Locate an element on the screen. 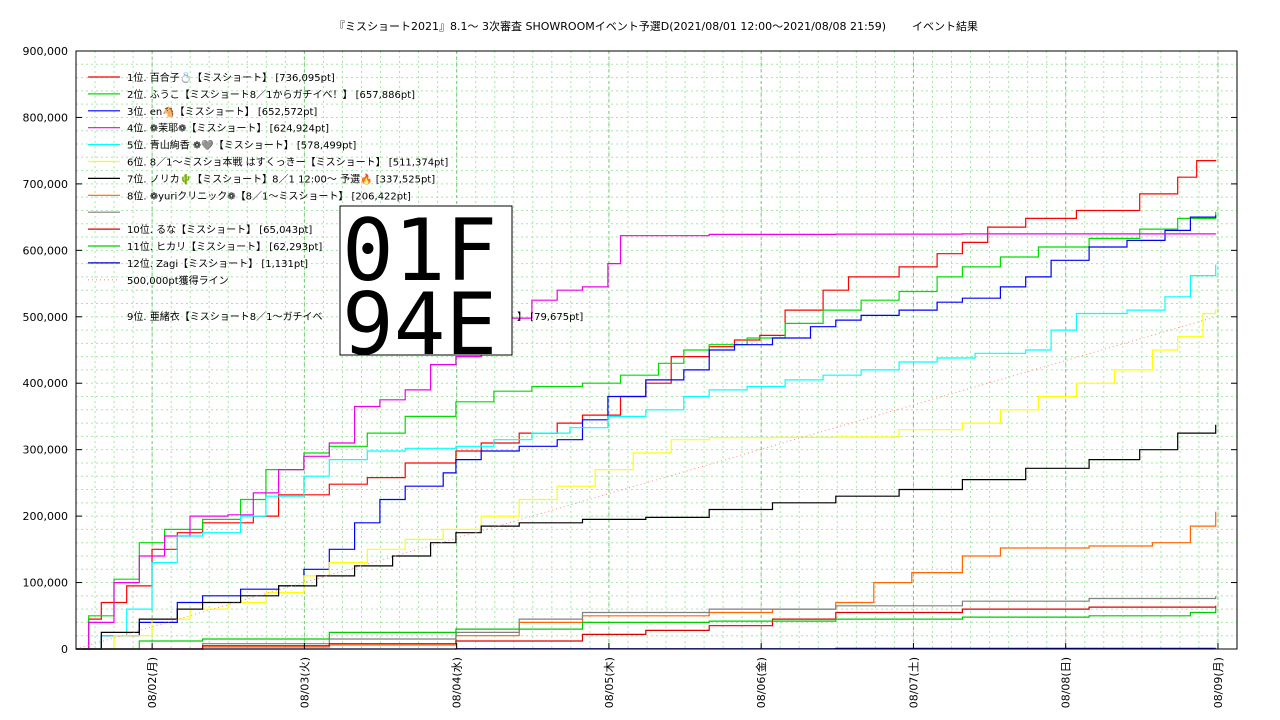  legend-label: 12位. Zagi【ミスショート】 [1,131pt] is located at coordinates (217, 263).